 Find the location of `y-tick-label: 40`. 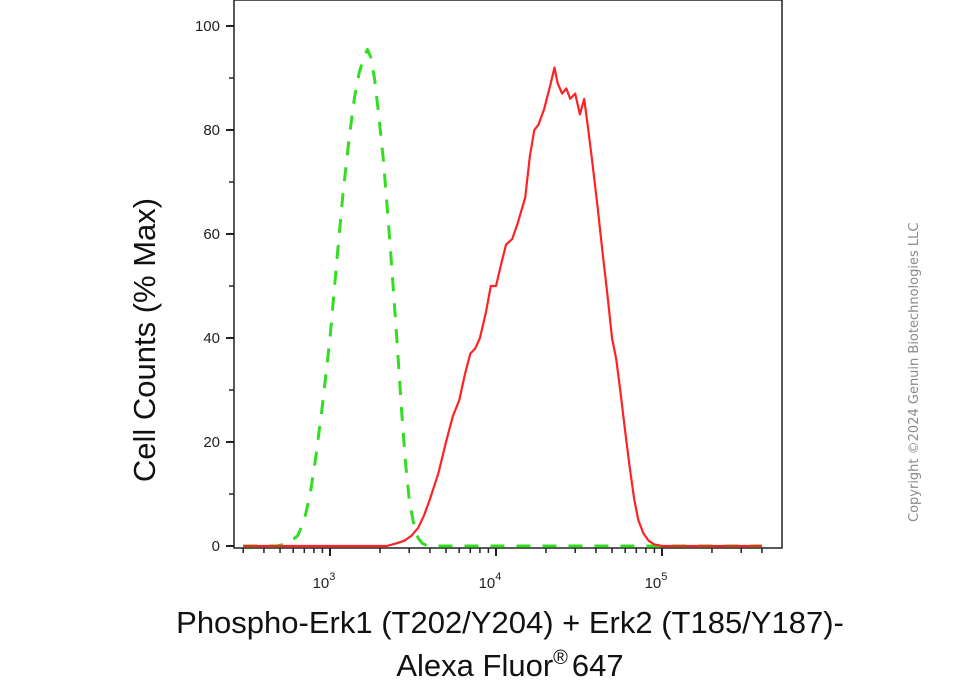

y-tick-label: 40 is located at coordinates (211, 338).